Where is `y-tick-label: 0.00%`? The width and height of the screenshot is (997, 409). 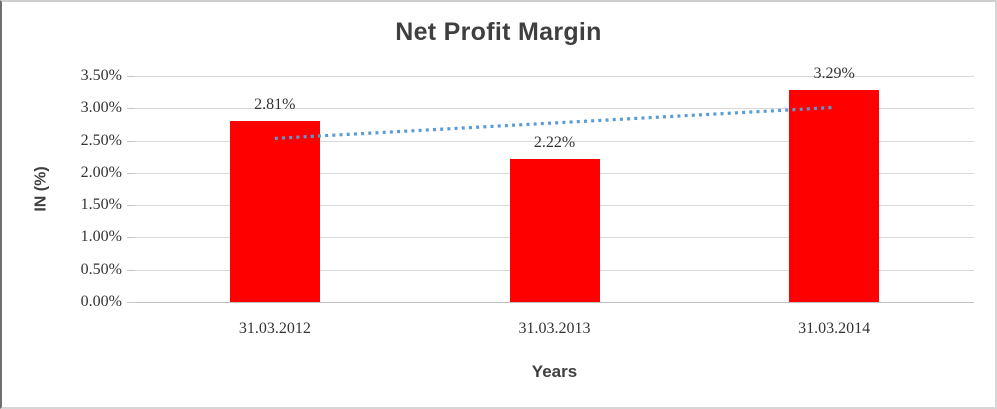 y-tick-label: 0.00% is located at coordinates (101, 301).